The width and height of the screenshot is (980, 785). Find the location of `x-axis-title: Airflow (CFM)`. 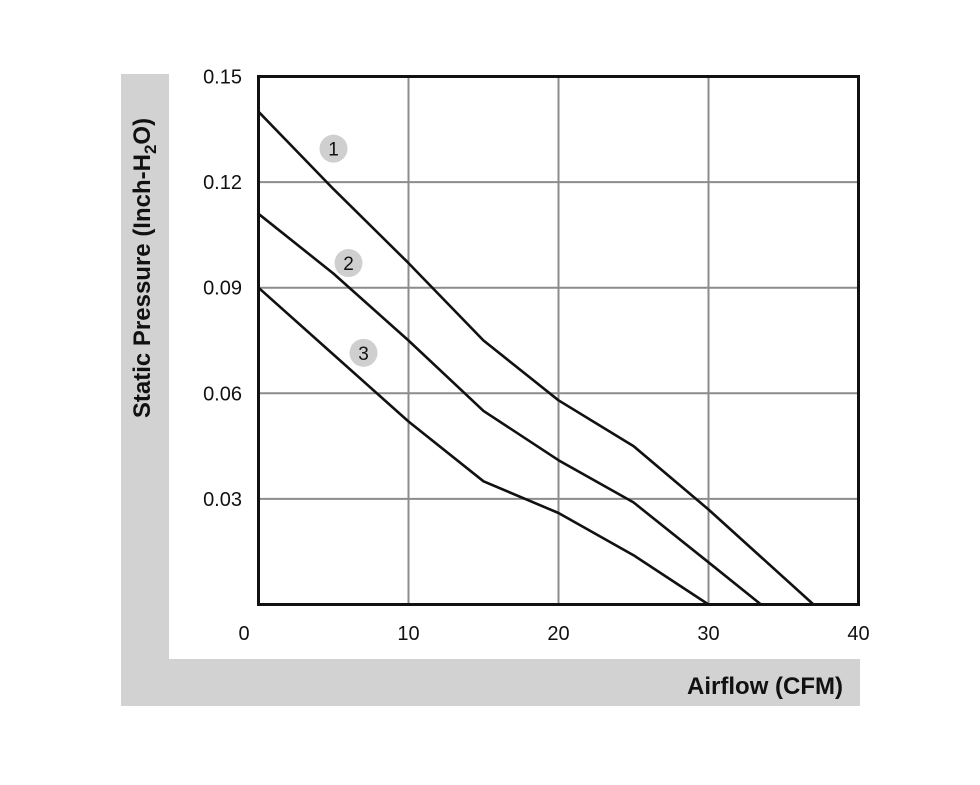

x-axis-title: Airflow (CFM) is located at coordinates (765, 686).